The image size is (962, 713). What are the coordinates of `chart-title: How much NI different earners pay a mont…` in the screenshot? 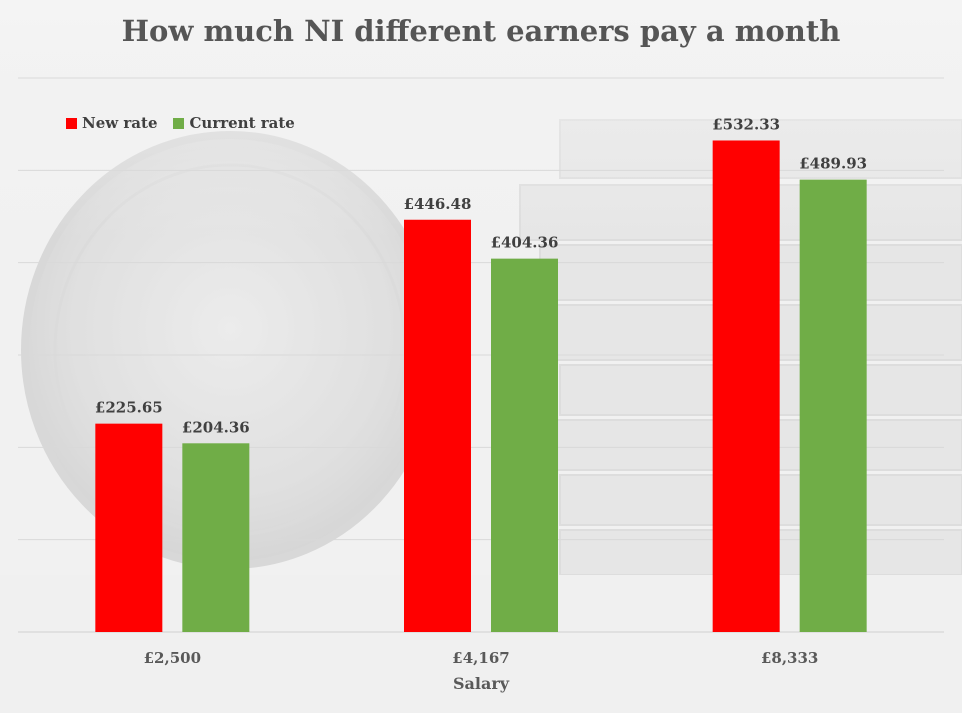 It's located at (481, 31).